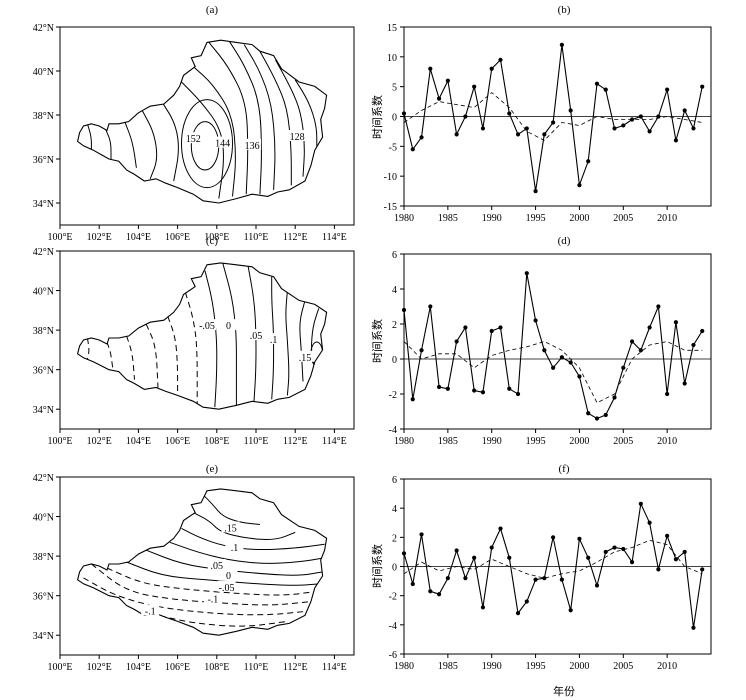  I want to click on xlabel-f: 年份, so click(564, 691).